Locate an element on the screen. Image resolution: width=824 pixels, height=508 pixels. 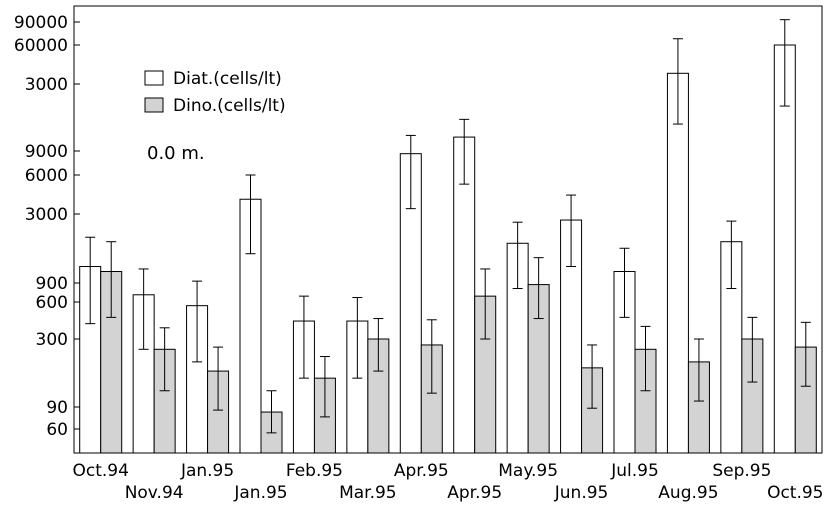
legend: Diat.(cells/lt) Dino.(cells/lt) is located at coordinates (215, 92).